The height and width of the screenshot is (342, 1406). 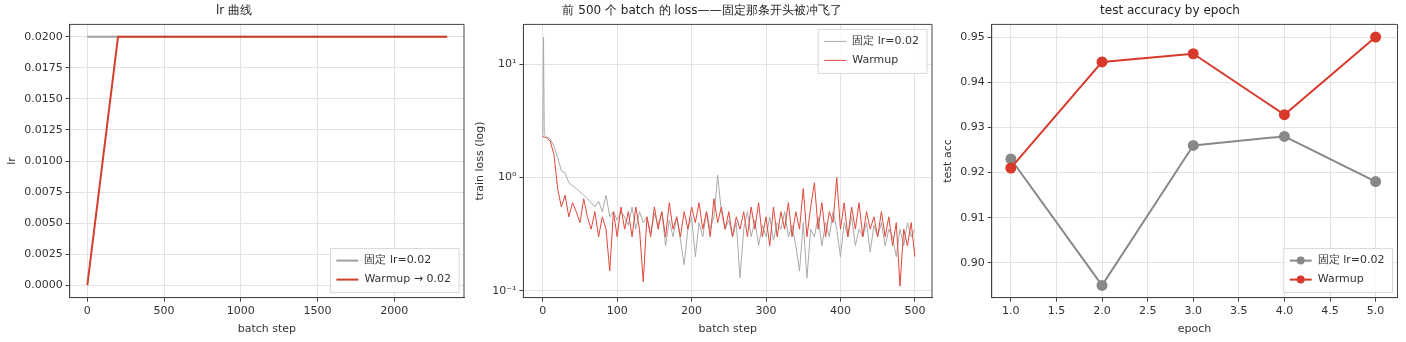 What do you see at coordinates (972, 127) in the screenshot?
I see `y-tick-label: 0.93` at bounding box center [972, 127].